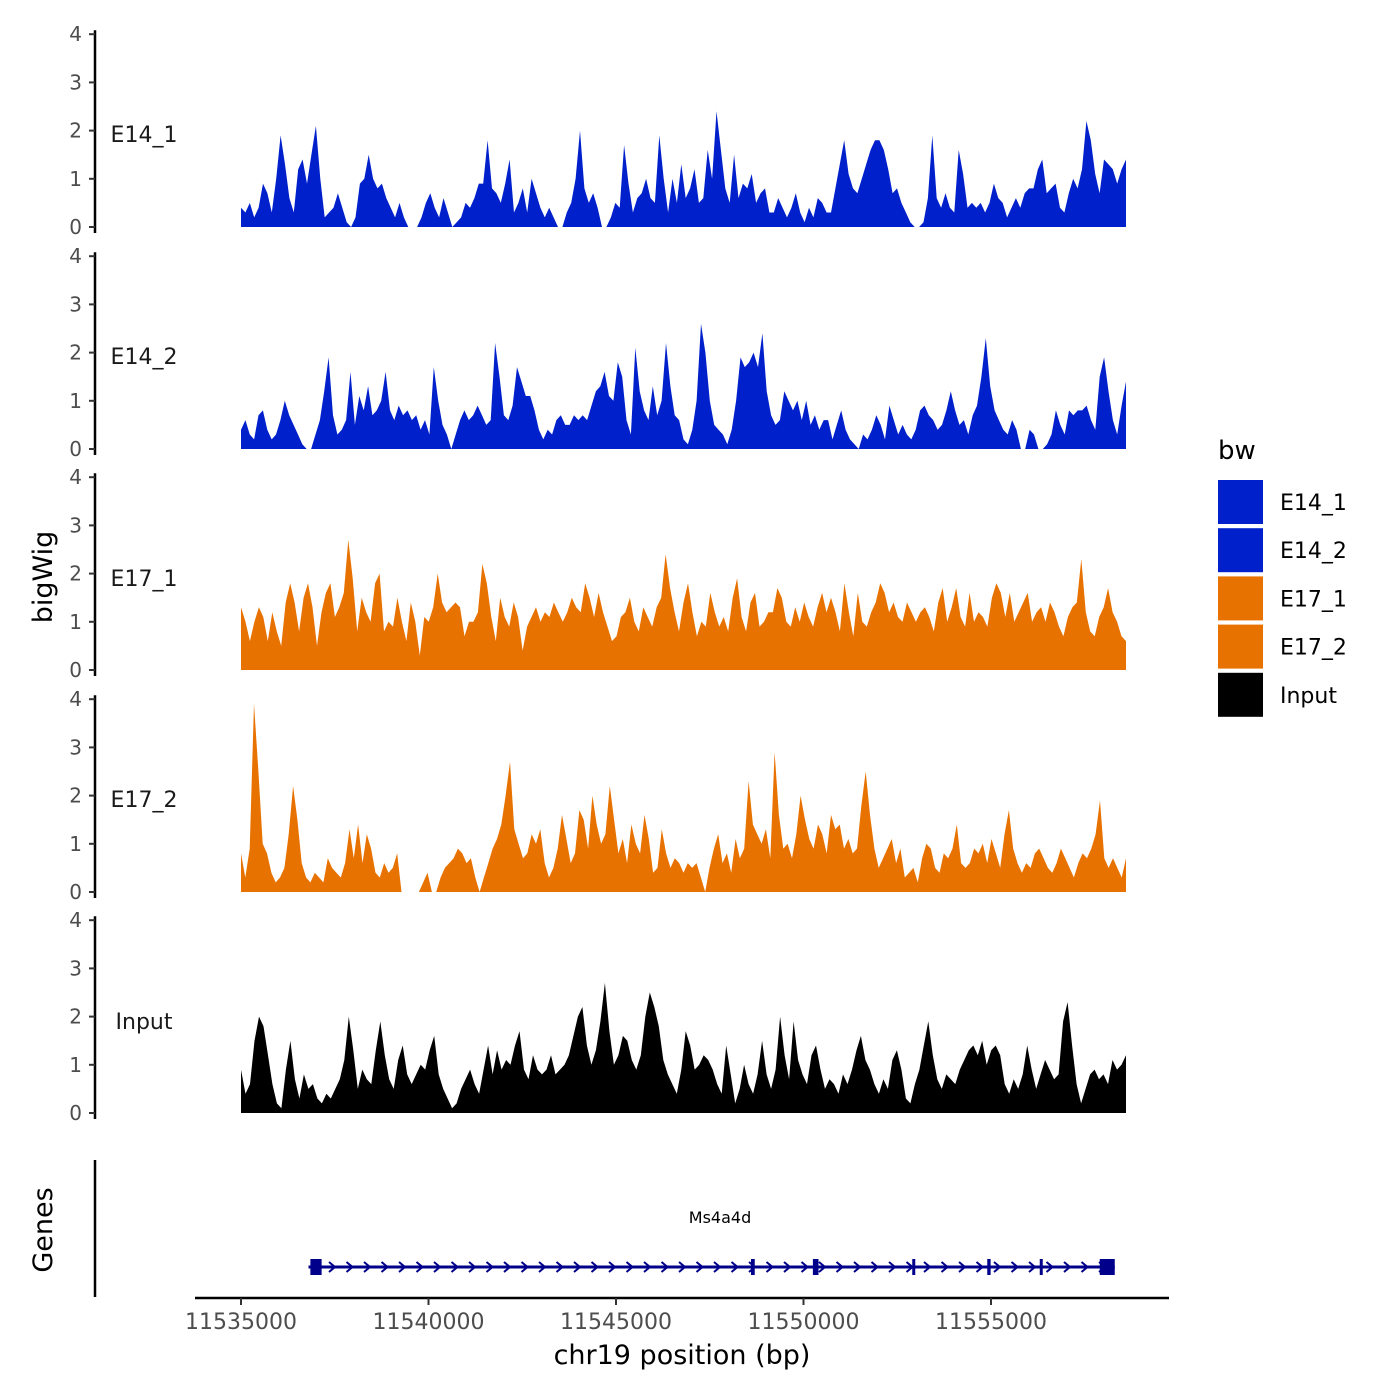  What do you see at coordinates (144, 800) in the screenshot?
I see `track-label: E17_2` at bounding box center [144, 800].